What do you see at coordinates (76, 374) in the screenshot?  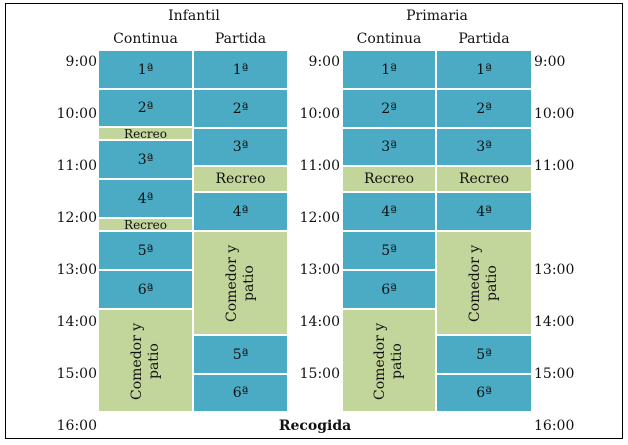 I see `time-label-left: 15:00` at bounding box center [76, 374].